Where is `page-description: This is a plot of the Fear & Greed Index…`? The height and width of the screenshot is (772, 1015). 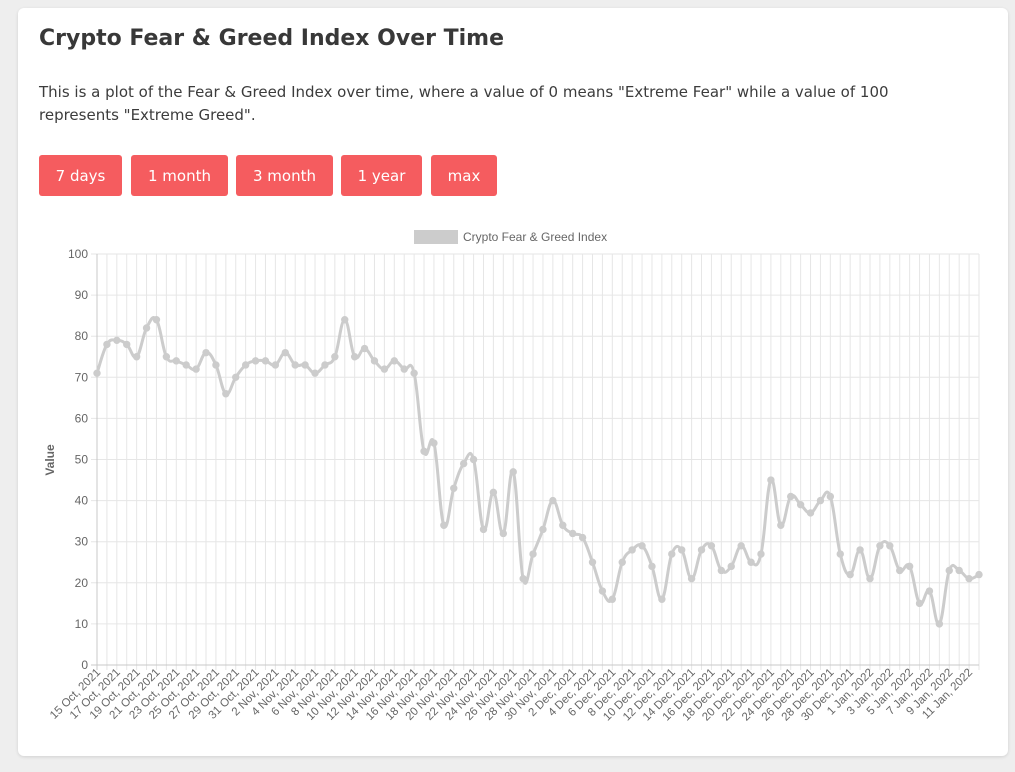
page-description: This is a plot of the Fear & Greed Index… is located at coordinates (464, 103).